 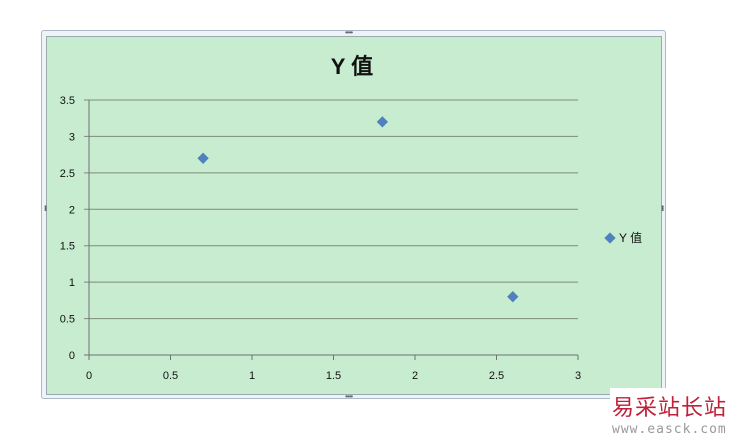 I want to click on resize-handle-right: •••, so click(x=662, y=208).